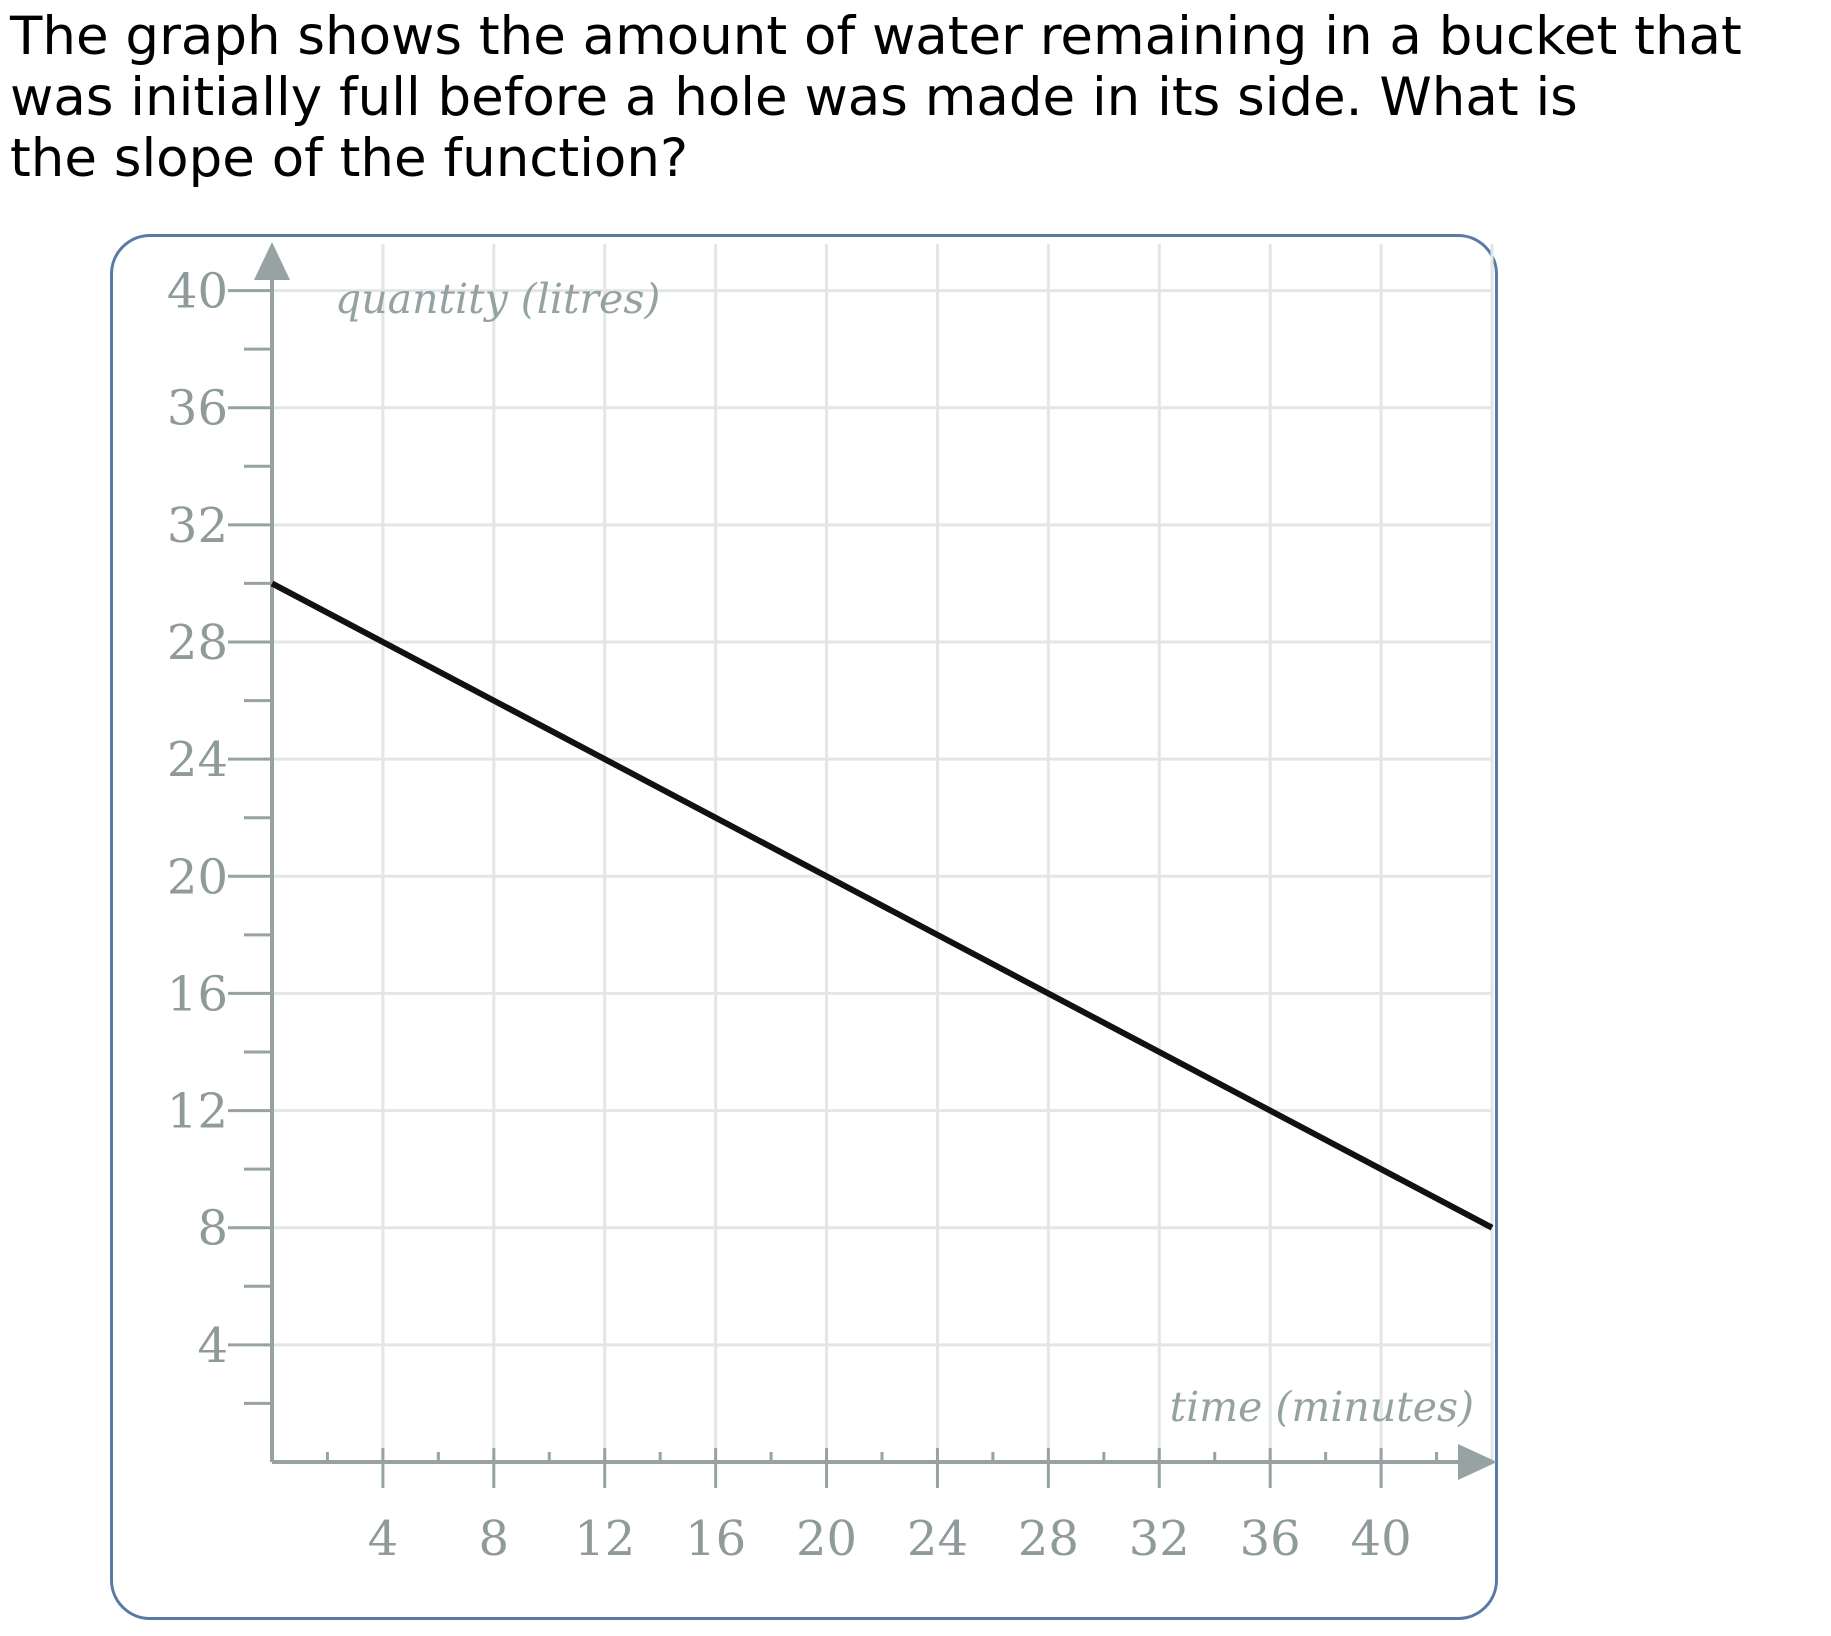 Image resolution: width=1831 pixels, height=1636 pixels. What do you see at coordinates (212, 1346) in the screenshot?
I see `y-tick-label: 4` at bounding box center [212, 1346].